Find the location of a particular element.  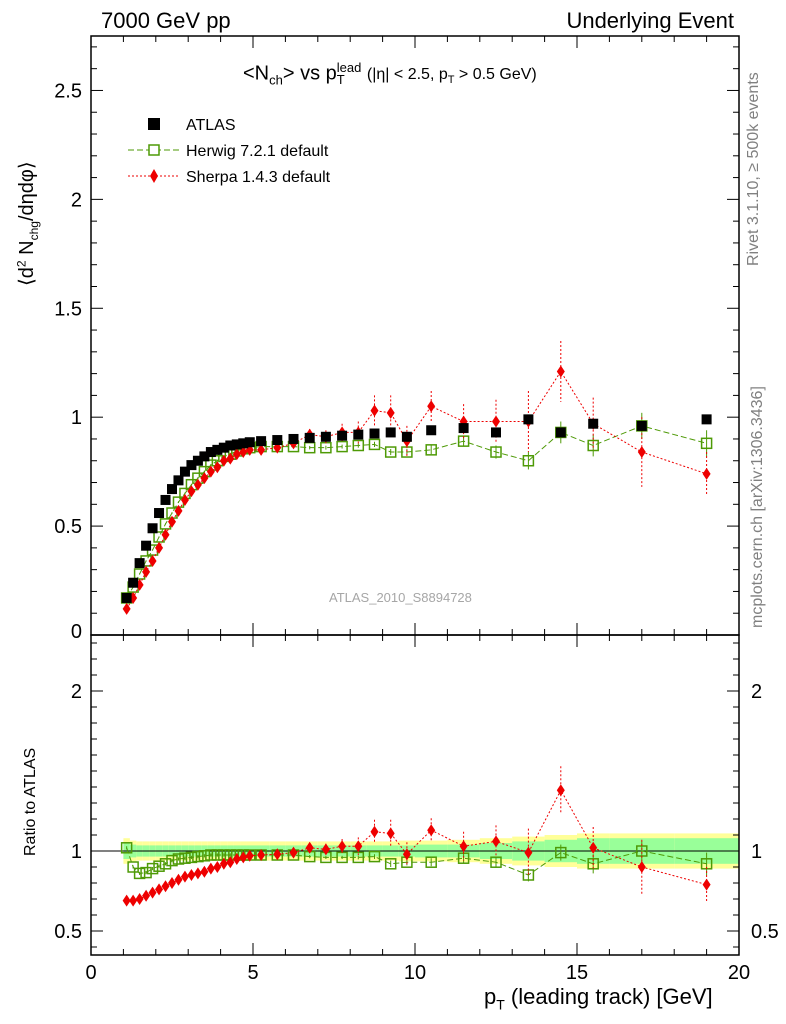

rivet-info: Rivet 3.1.10, ≥ 500k events is located at coordinates (753, 169).